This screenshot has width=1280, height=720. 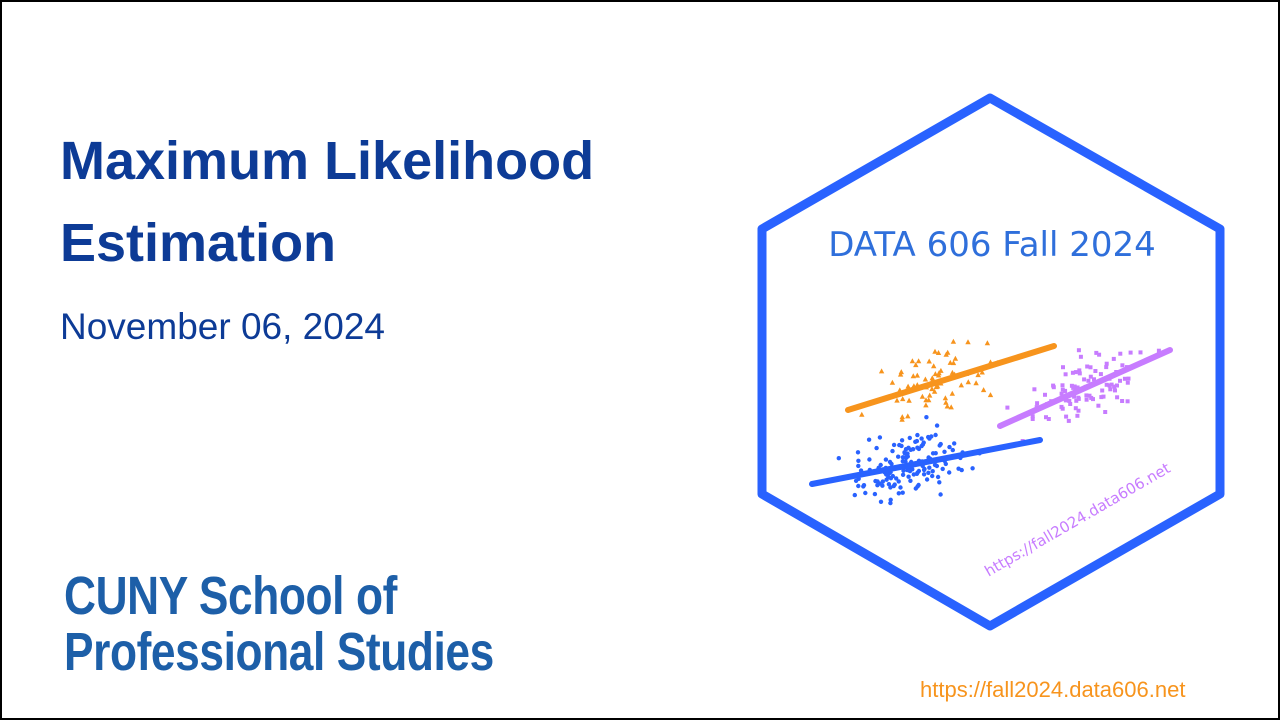 I want to click on blue-trend-line, so click(x=926, y=462).